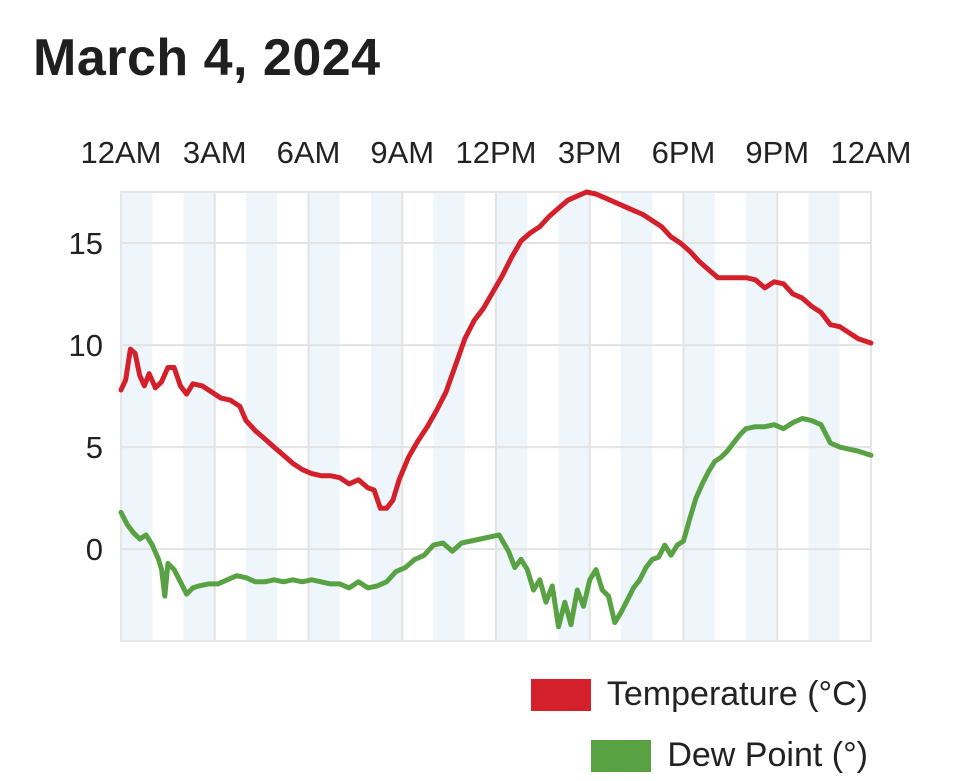 The image size is (967, 781). Describe the element at coordinates (86, 243) in the screenshot. I see `y-tick-label: 15` at that location.